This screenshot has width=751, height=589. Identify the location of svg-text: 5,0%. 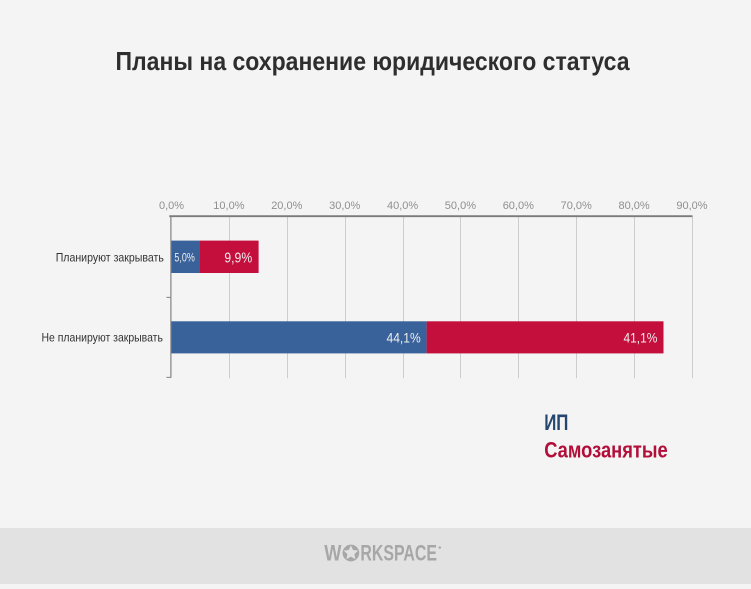
(184, 258).